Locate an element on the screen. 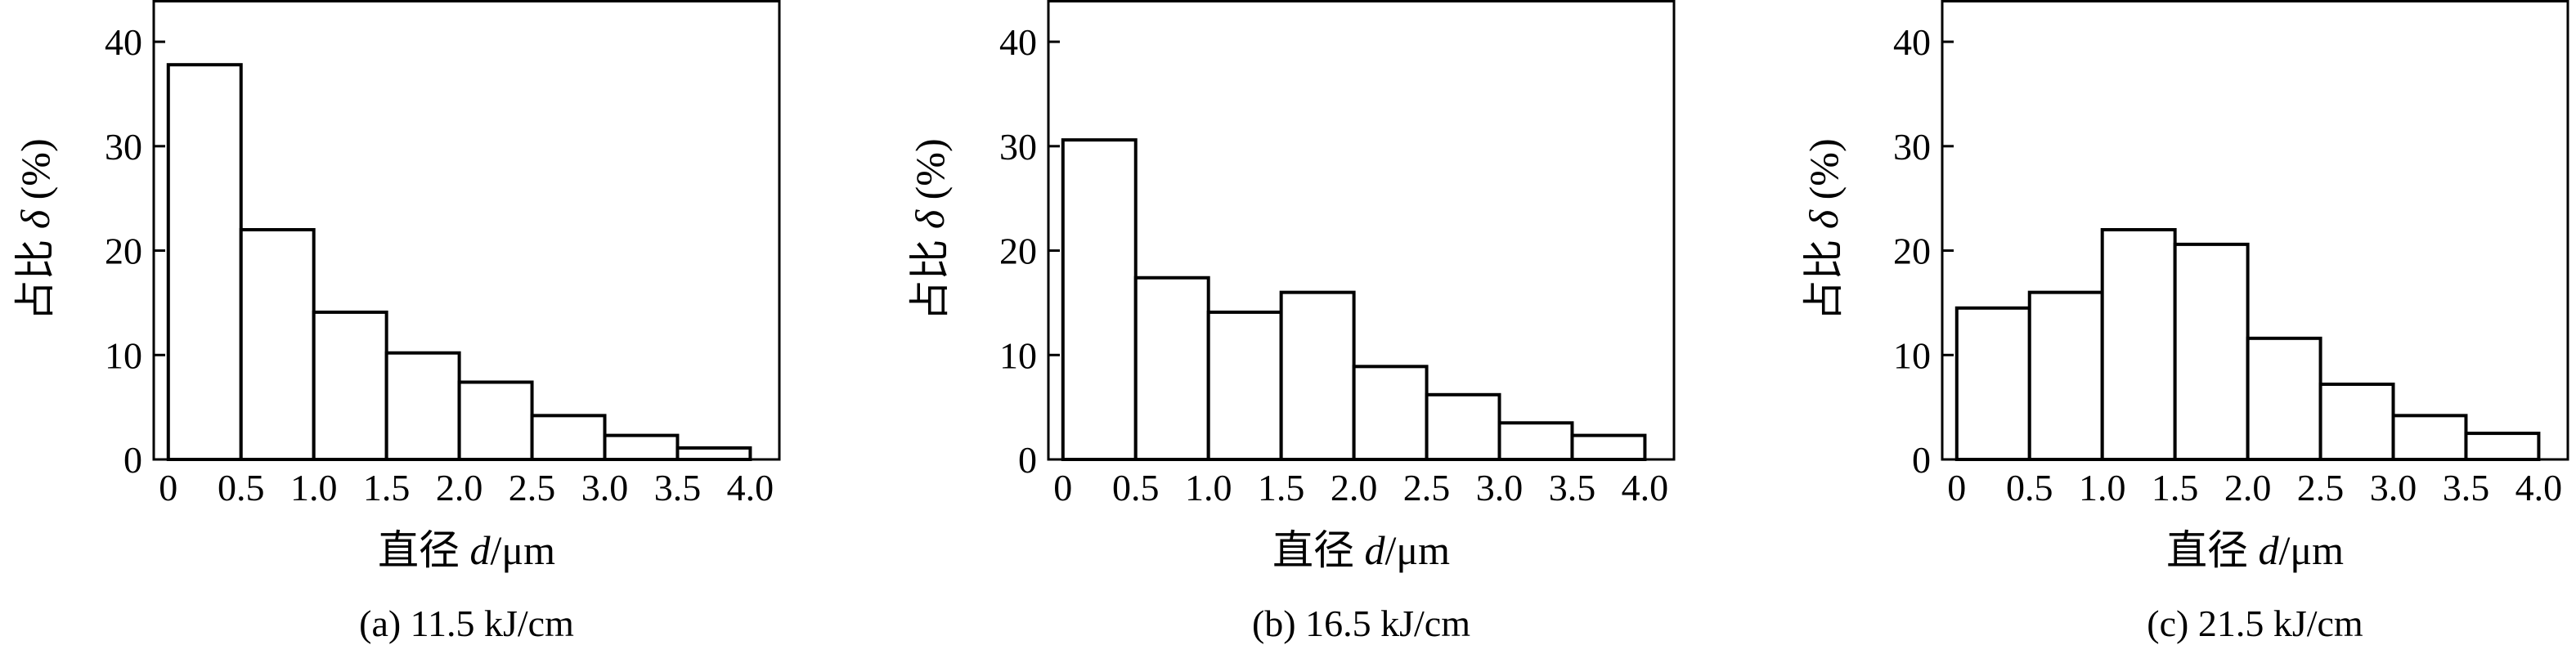  chart-caption: (b) 16.5 kJ/cm is located at coordinates (1361, 623).